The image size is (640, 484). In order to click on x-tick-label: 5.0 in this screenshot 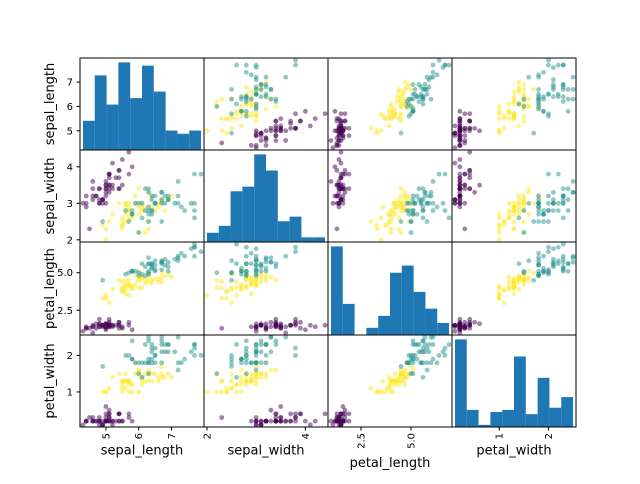, I will do `click(412, 441)`.